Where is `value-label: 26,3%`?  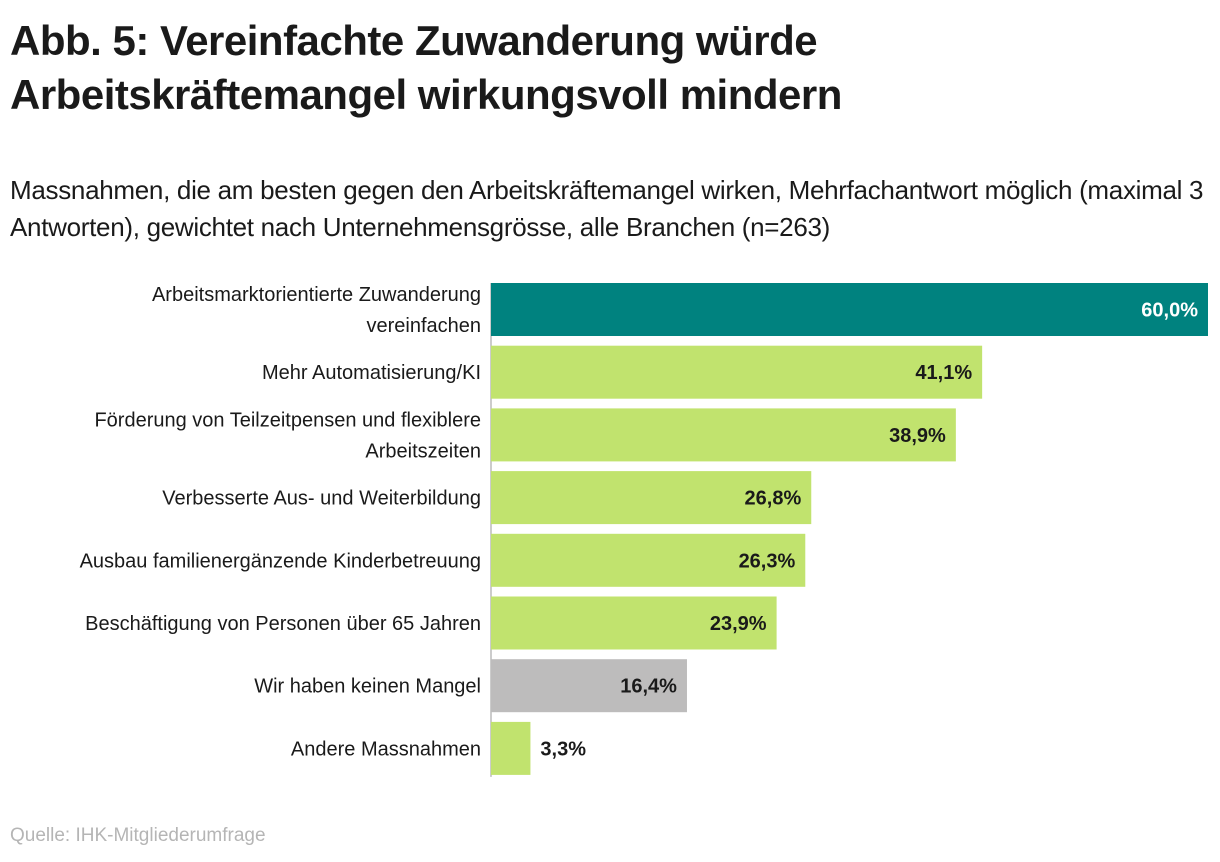
value-label: 26,3% is located at coordinates (767, 561).